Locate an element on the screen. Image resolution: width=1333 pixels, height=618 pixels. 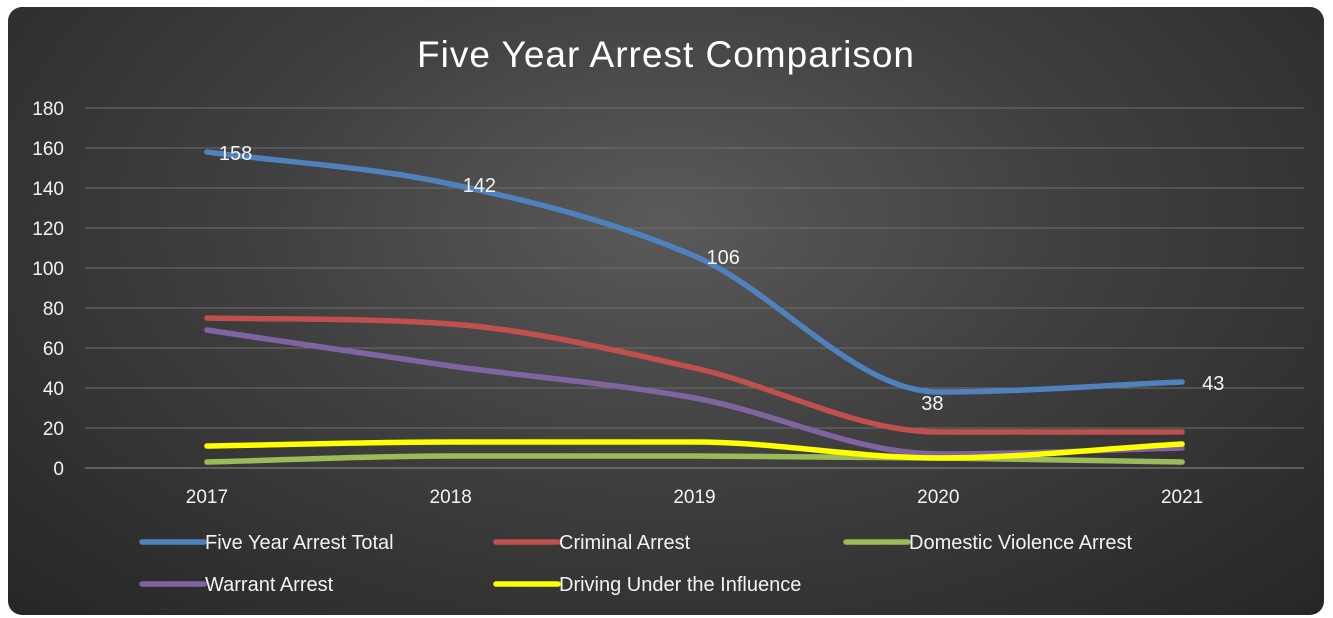
y-tick-label: 160 is located at coordinates (48, 149).